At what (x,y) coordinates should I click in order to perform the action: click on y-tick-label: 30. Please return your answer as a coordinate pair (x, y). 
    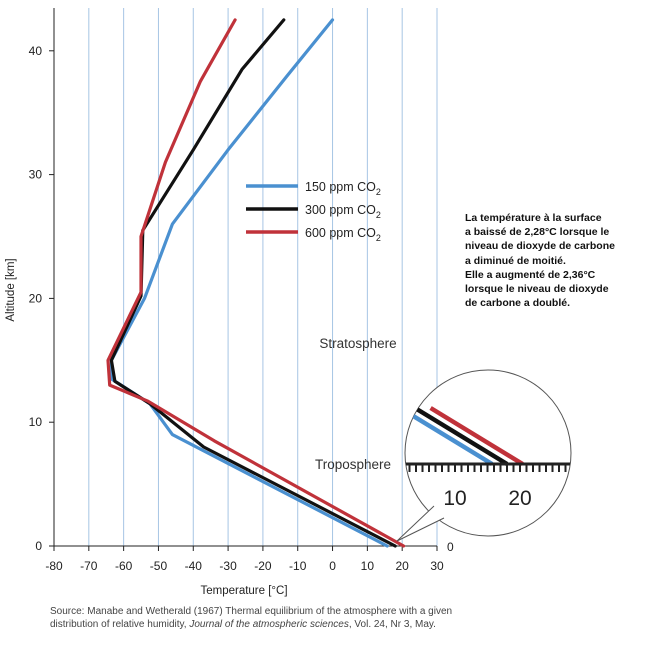
    Looking at the image, I should click on (36, 175).